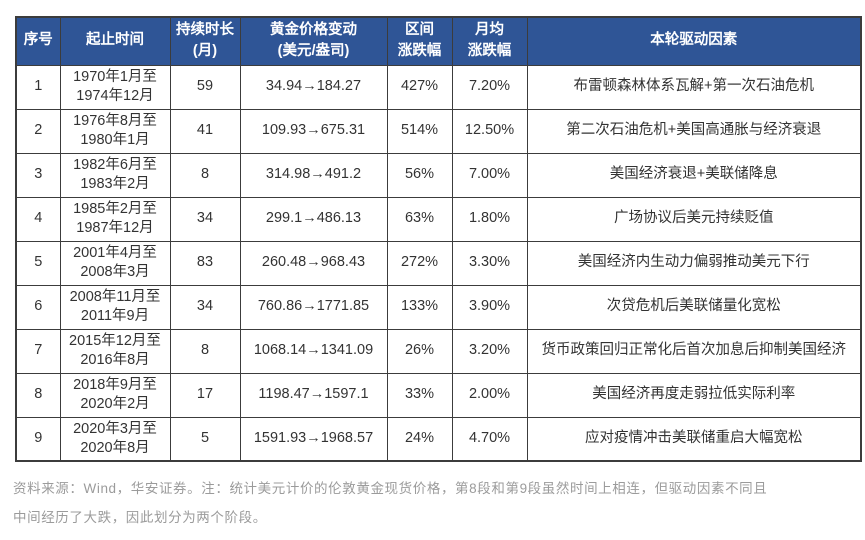  What do you see at coordinates (419, 41) in the screenshot?
I see `column-header-range_change: 区间 涨跌幅` at bounding box center [419, 41].